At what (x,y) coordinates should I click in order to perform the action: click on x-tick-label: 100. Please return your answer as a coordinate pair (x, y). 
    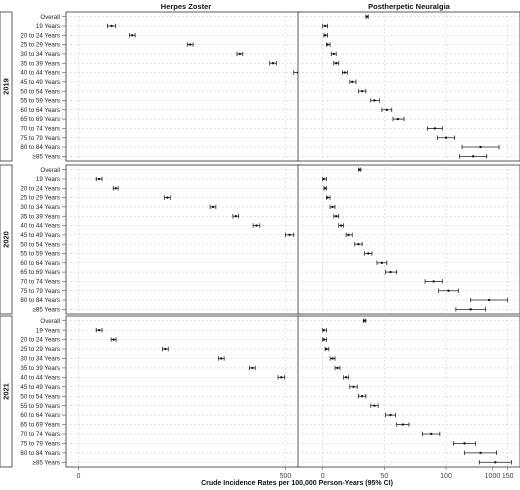
    Looking at the image, I should click on (446, 476).